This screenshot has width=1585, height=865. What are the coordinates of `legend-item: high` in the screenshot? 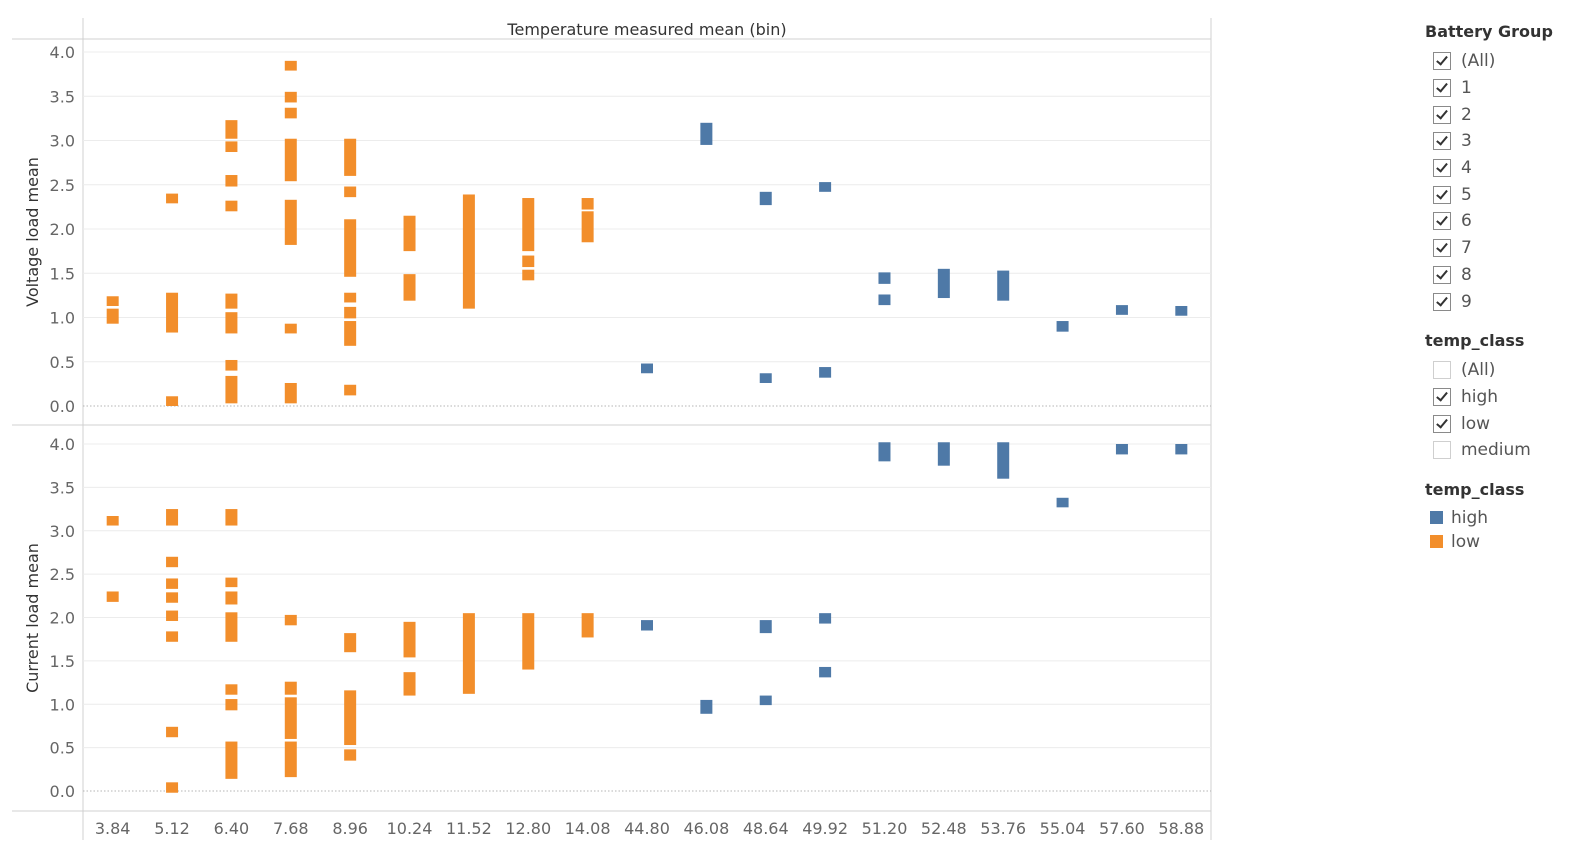 It's located at (1505, 518).